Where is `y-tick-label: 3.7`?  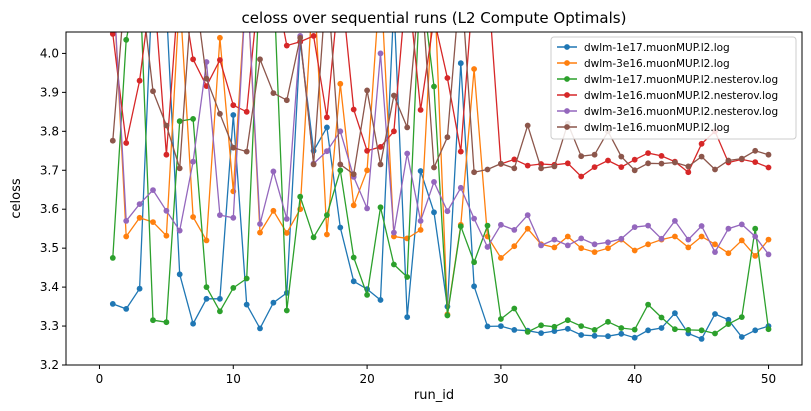
y-tick-label: 3.7 is located at coordinates (49, 170).